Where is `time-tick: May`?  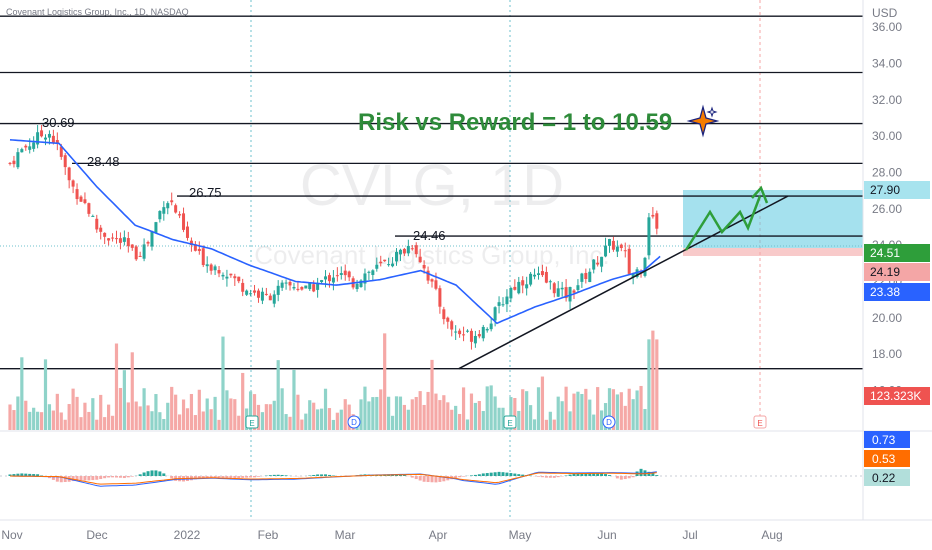
time-tick: May is located at coordinates (520, 535).